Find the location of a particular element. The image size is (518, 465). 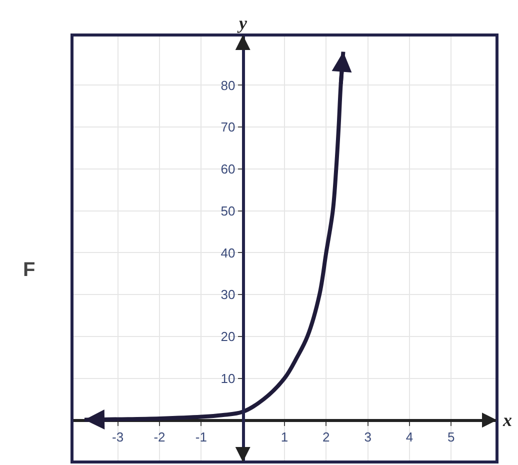

x-tick-label: -2 is located at coordinates (160, 437).